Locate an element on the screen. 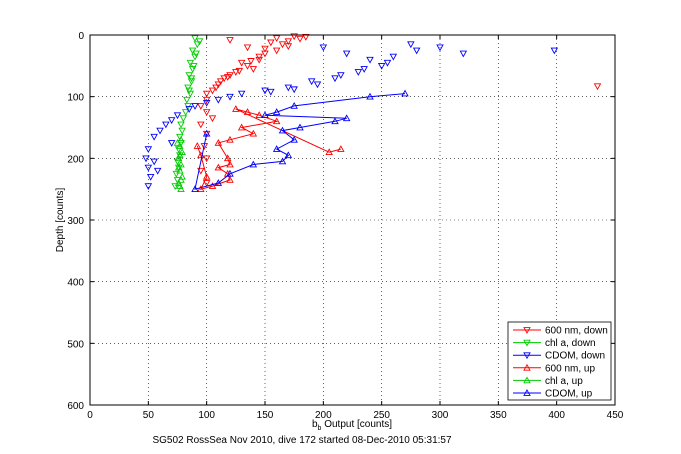 The height and width of the screenshot is (454, 681). x-axis-label-subscript: b is located at coordinates (320, 428).